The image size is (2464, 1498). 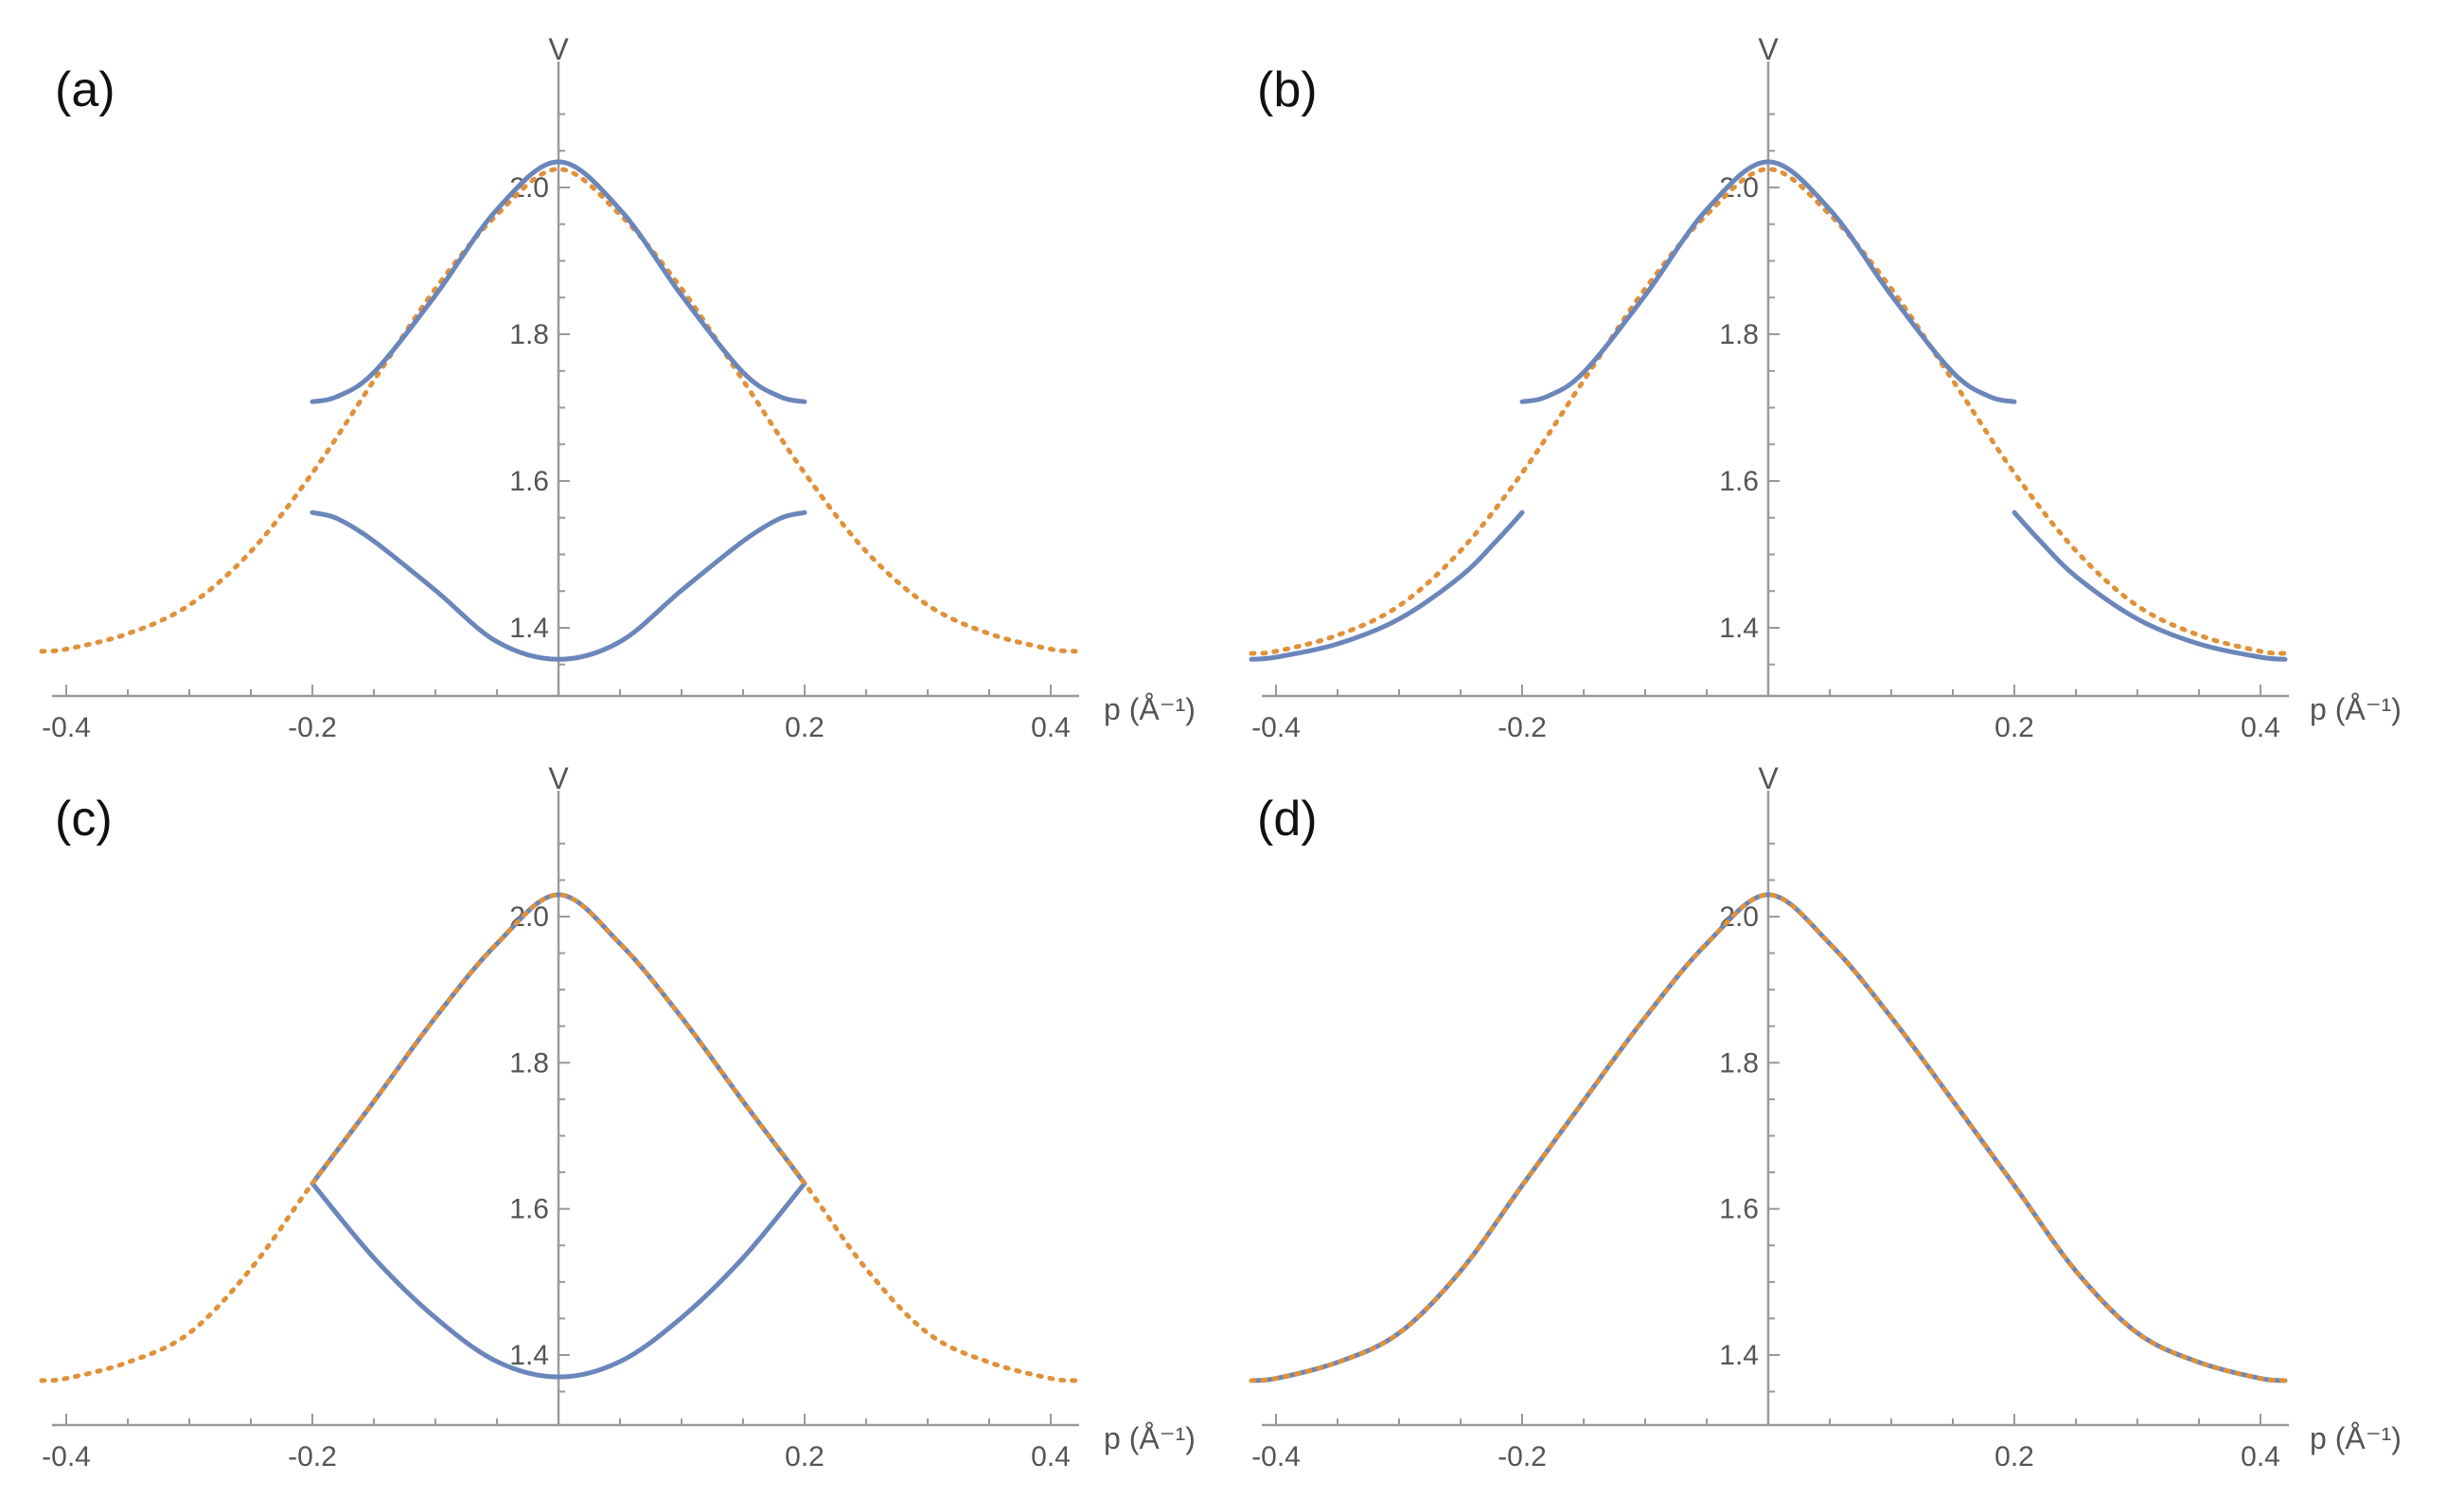 What do you see at coordinates (84, 820) in the screenshot?
I see `panel-letter: (c)` at bounding box center [84, 820].